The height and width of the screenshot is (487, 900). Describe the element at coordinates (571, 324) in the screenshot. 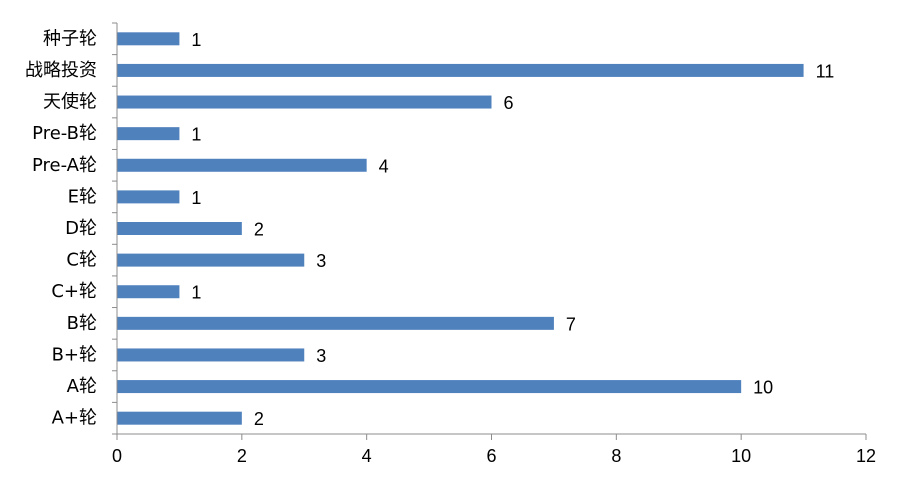

I see `data-label: 7` at that location.